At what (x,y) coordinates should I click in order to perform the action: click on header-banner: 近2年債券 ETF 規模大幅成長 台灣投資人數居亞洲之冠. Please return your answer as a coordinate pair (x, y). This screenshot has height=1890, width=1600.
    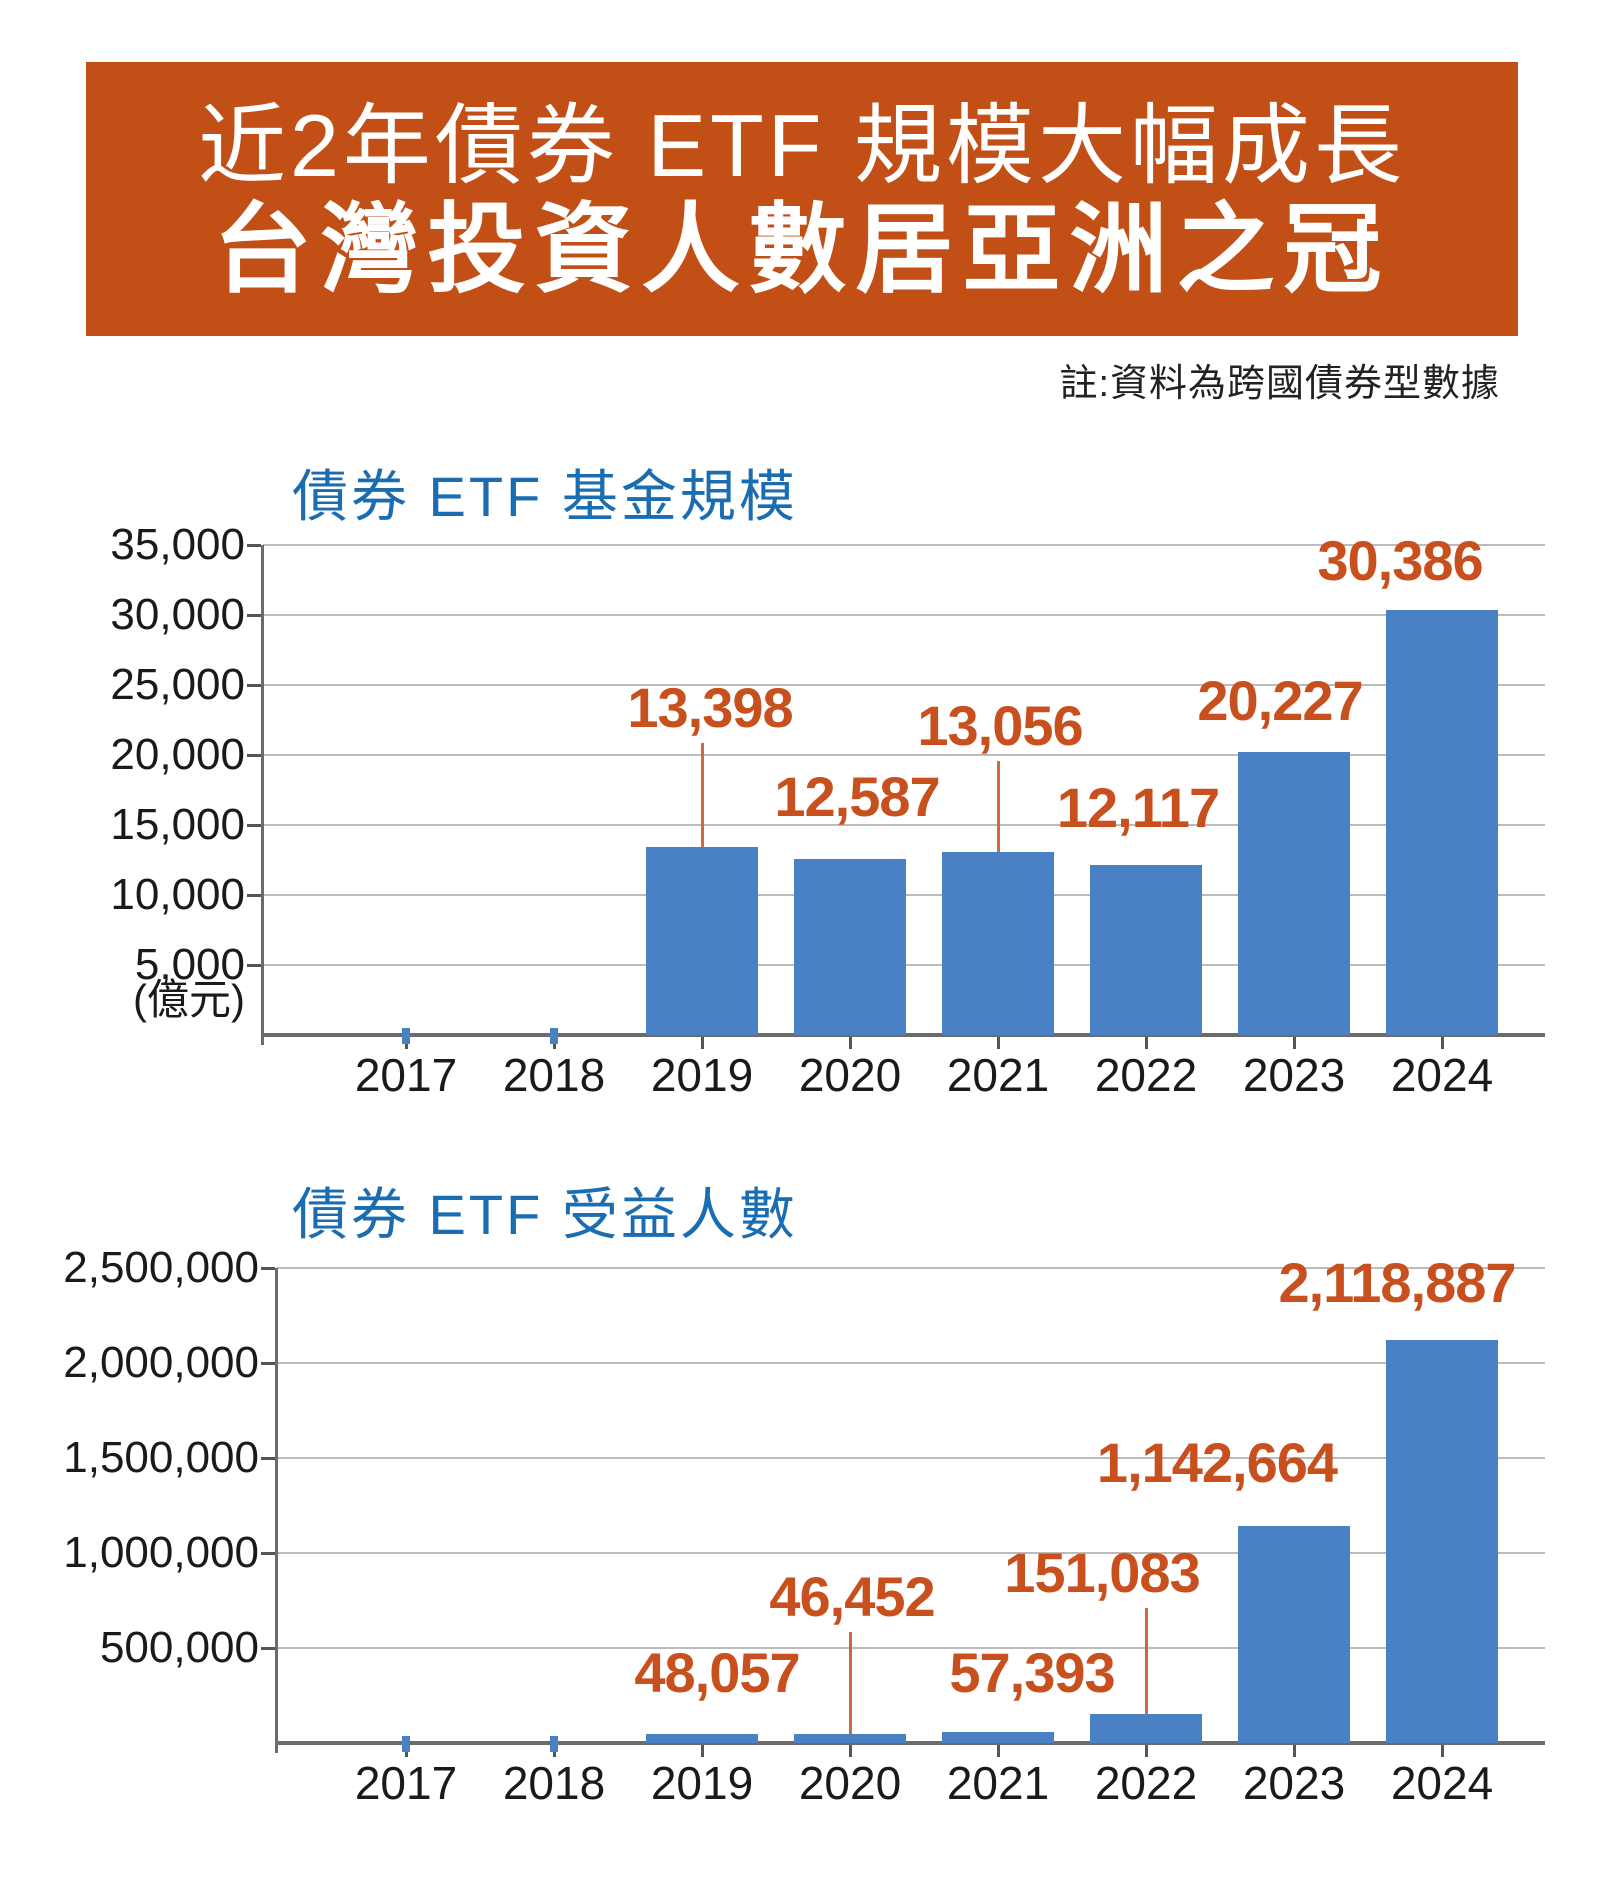
    Looking at the image, I should click on (802, 199).